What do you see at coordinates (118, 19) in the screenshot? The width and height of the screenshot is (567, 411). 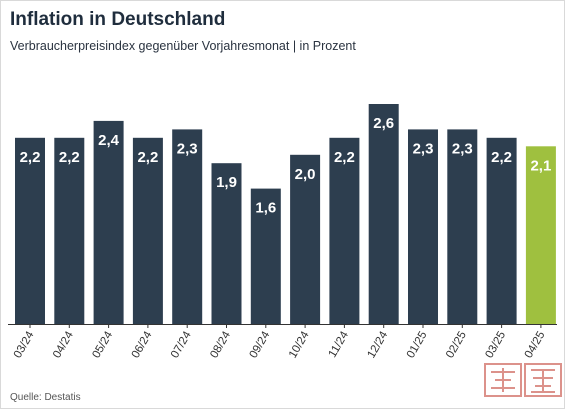 I see `chart-title: Inflation in Deutschland` at bounding box center [118, 19].